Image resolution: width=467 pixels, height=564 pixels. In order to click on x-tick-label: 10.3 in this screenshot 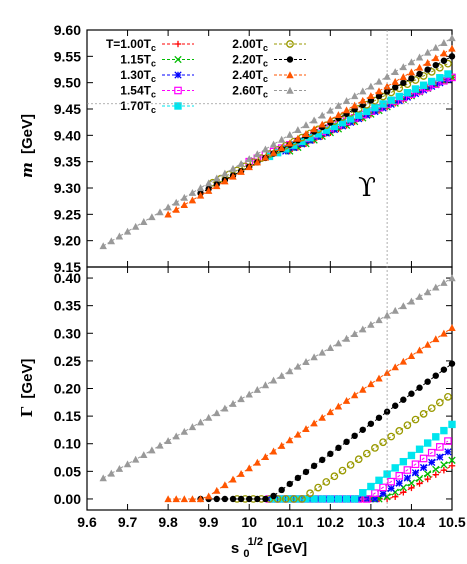, I will do `click(370, 522)`.